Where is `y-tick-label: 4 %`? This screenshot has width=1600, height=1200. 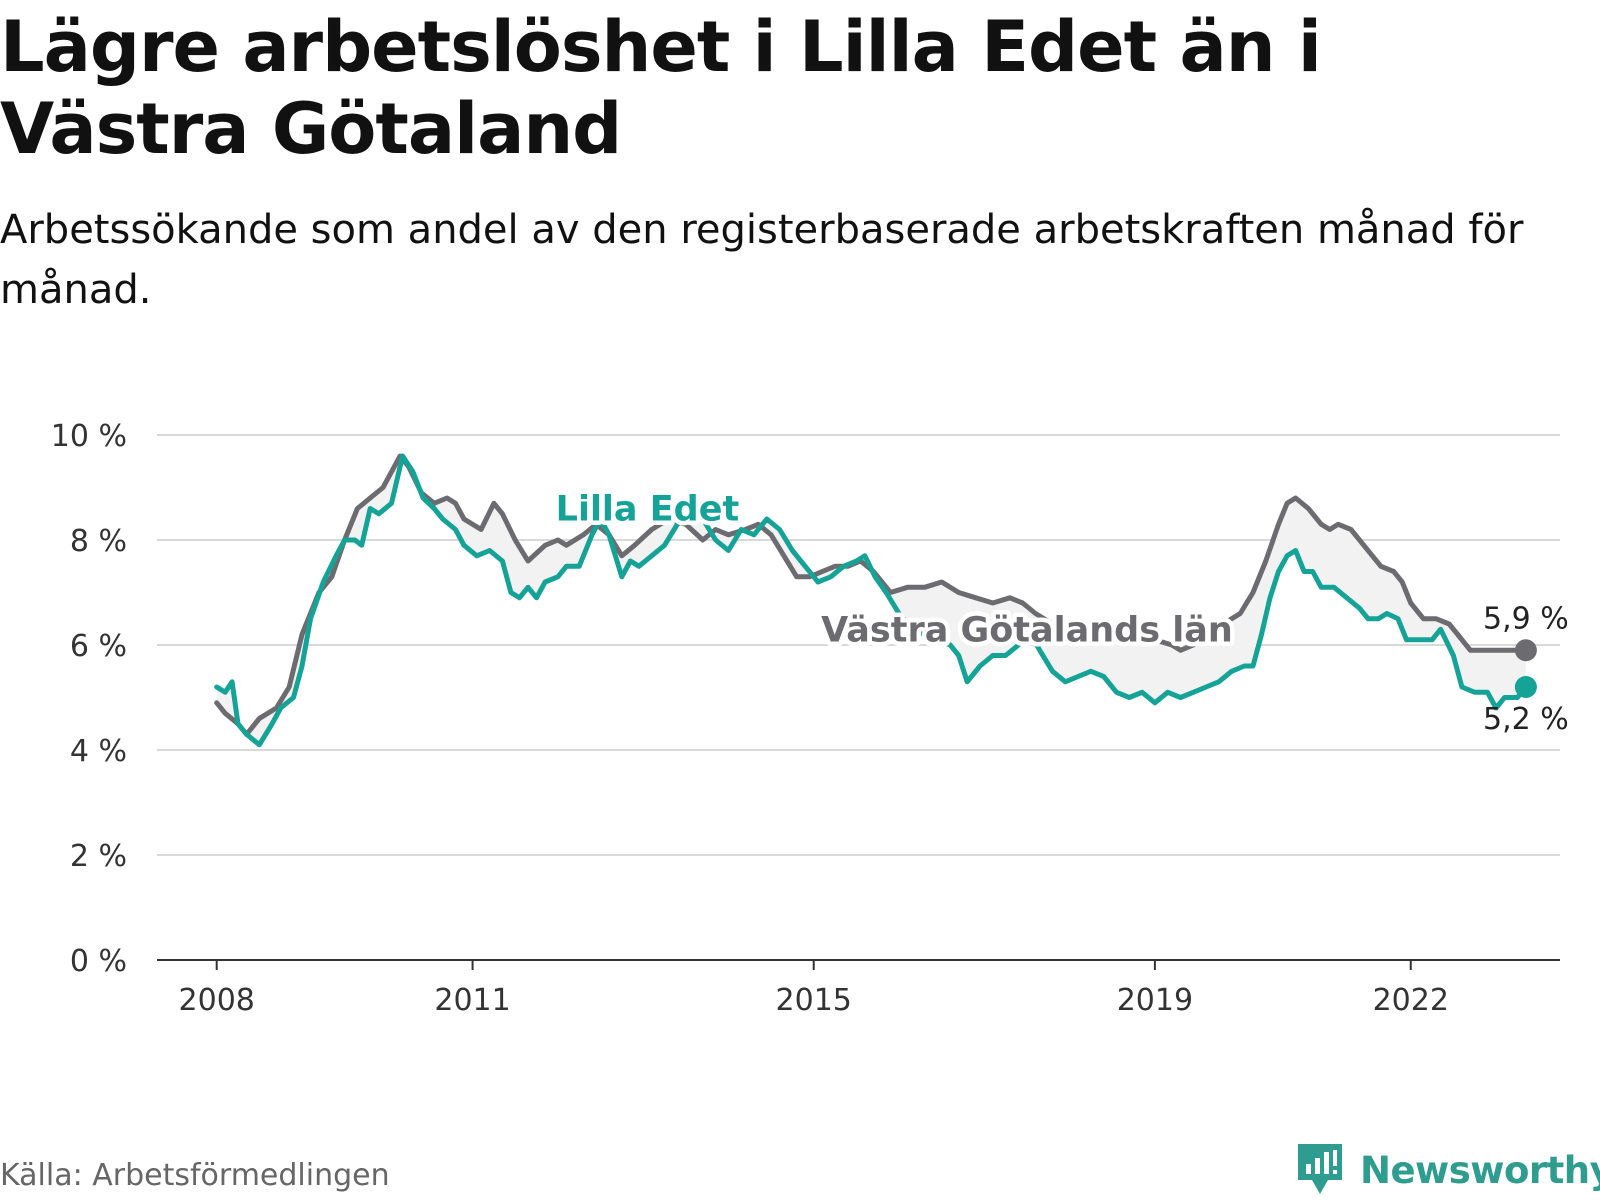 y-tick-label: 4 % is located at coordinates (98, 751).